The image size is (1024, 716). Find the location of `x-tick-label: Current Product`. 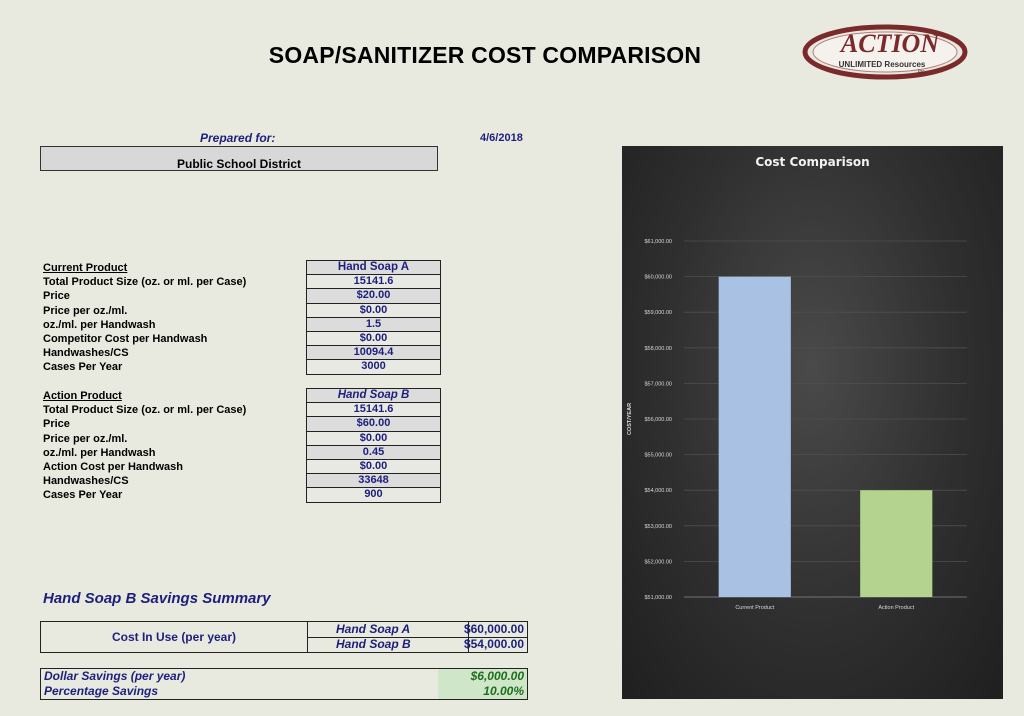

x-tick-label: Current Product is located at coordinates (754, 608).